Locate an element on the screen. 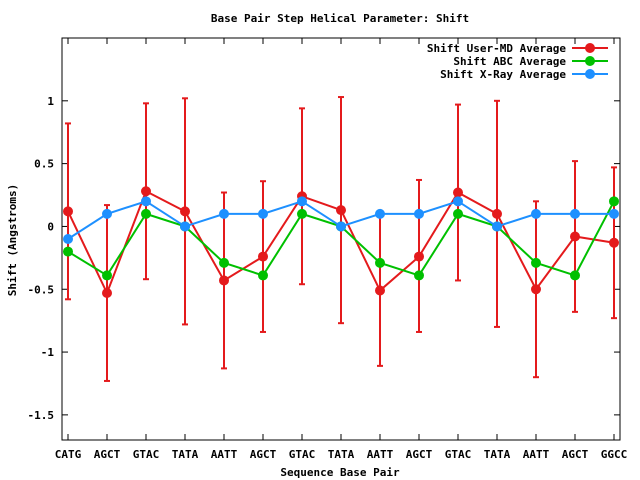 This screenshot has width=640, height=480. x-axis-label: Sequence Base Pair is located at coordinates (340, 472).